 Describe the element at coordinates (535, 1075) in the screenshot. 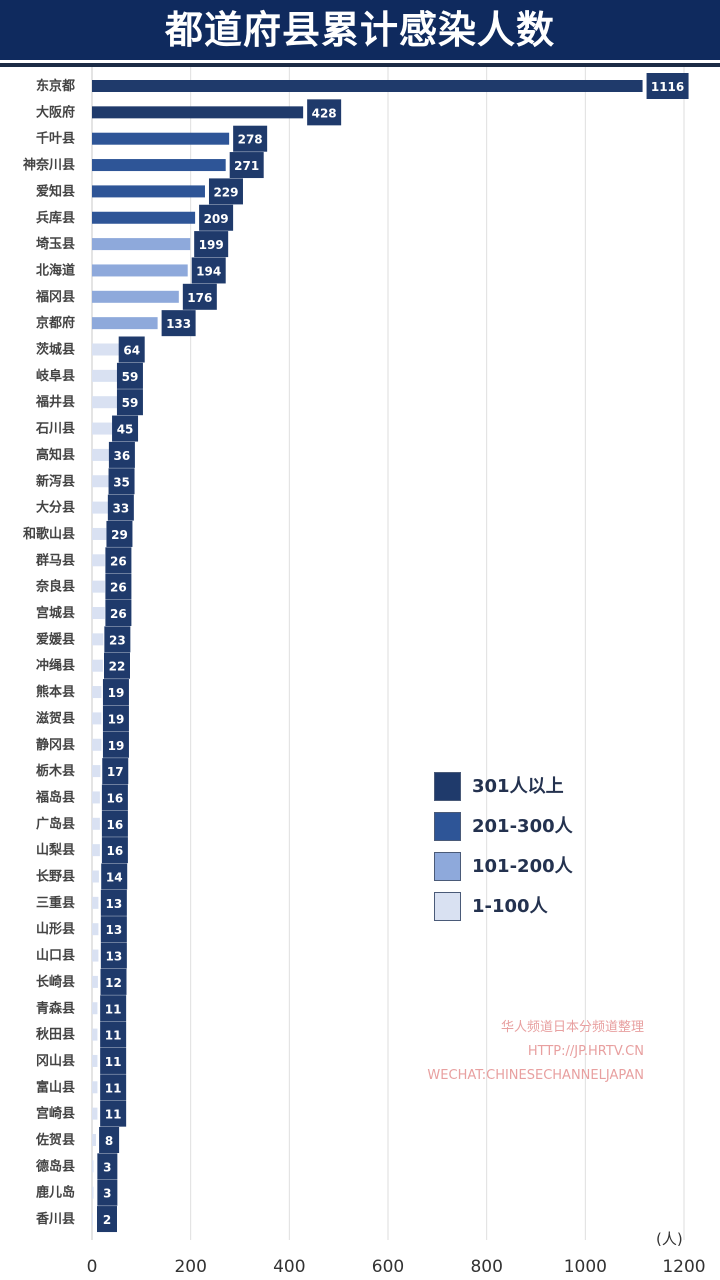

I see `credit-line-3: WECHAT:CHINESECHANNELJAPAN` at that location.